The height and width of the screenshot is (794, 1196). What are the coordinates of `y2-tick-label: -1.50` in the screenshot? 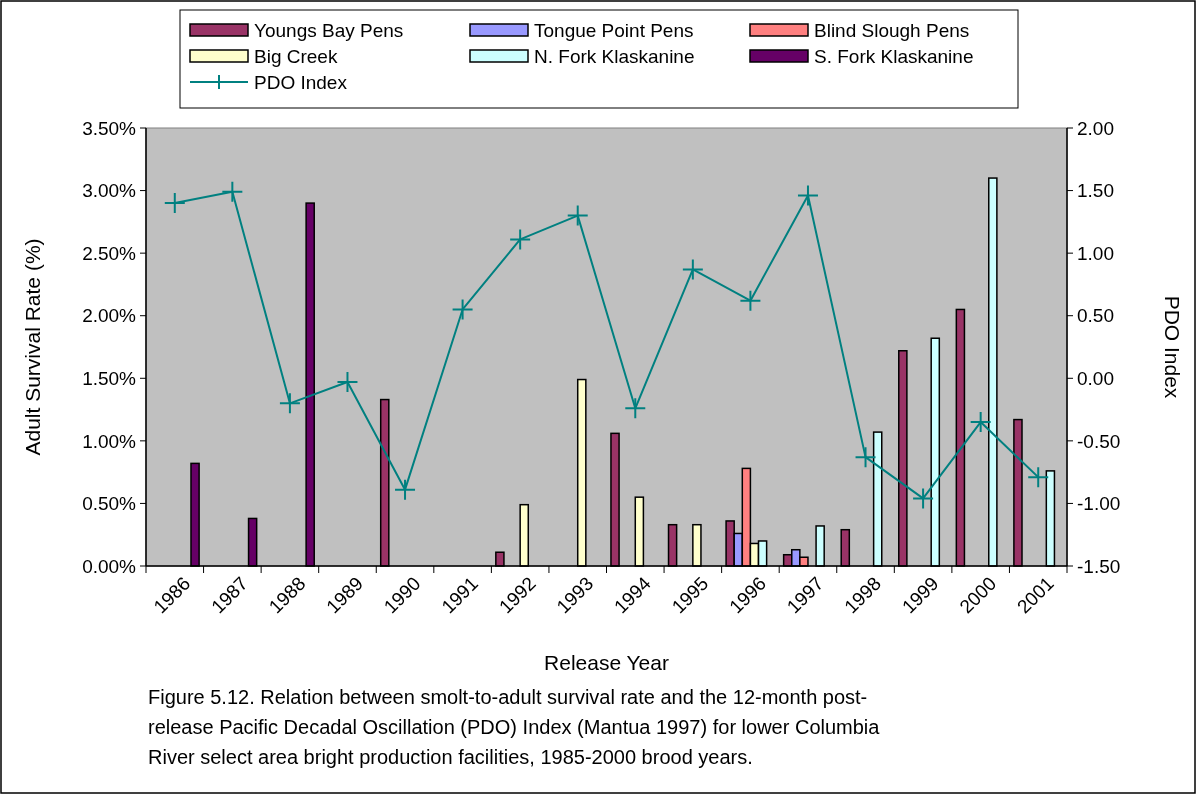 It's located at (1099, 566).